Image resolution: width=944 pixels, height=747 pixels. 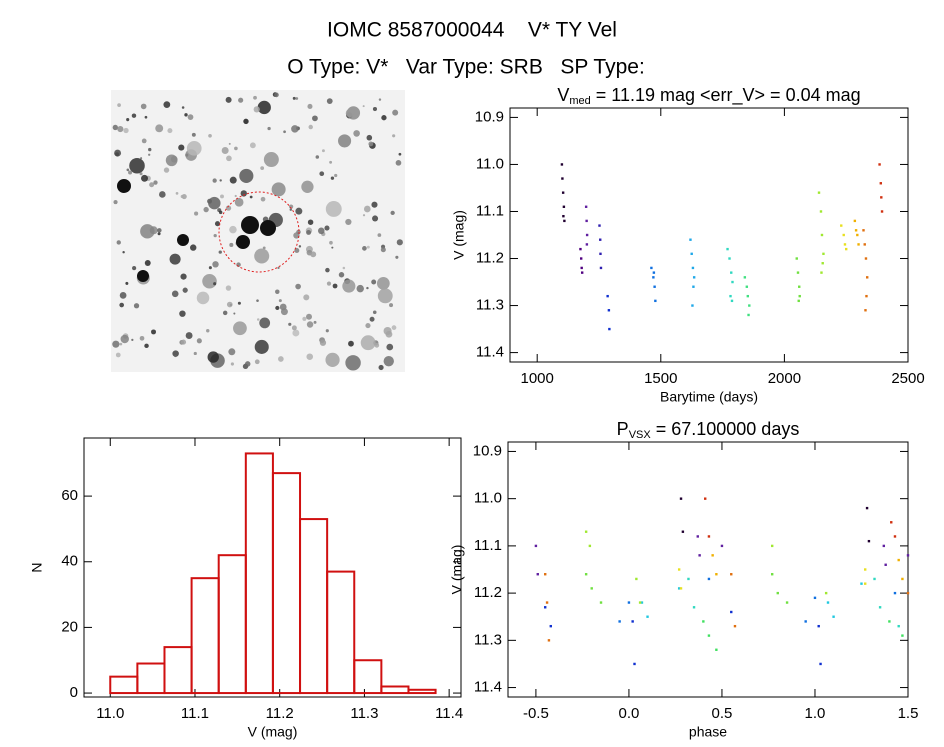 I want to click on y-tick-label: 40, so click(x=69, y=561).